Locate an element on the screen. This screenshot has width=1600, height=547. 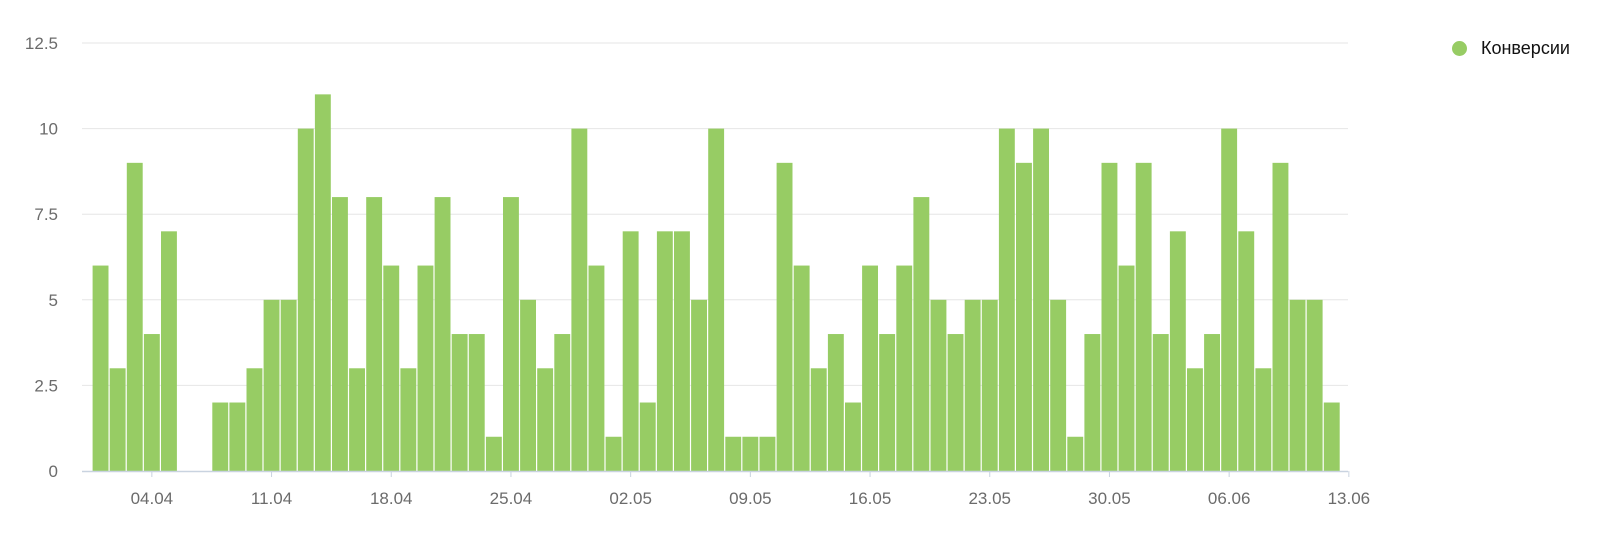
x-tick-label: 30.05 is located at coordinates (1109, 498).